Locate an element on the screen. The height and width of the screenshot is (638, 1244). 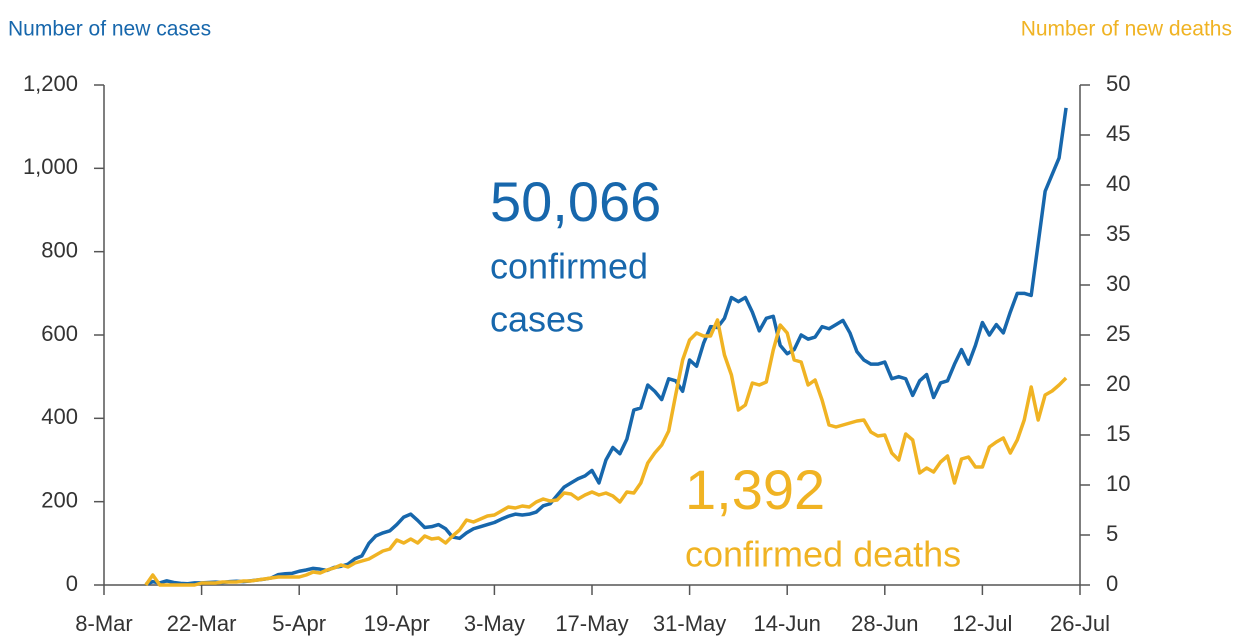
y2-tick-label: 15 is located at coordinates (1118, 433).